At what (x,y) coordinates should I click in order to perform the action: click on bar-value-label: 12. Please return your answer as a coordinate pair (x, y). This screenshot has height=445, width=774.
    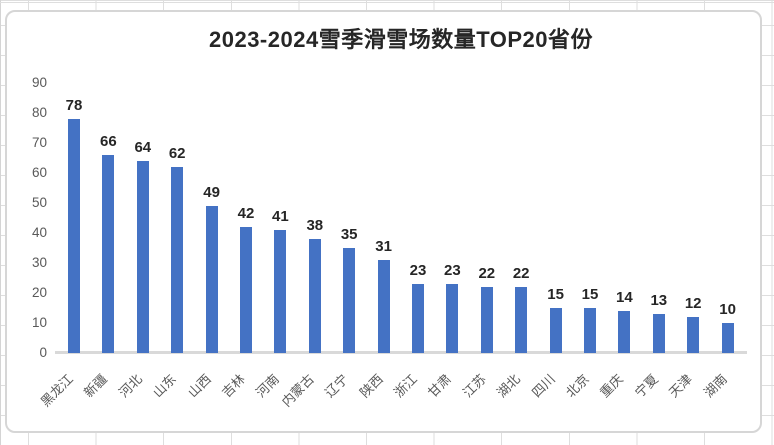
    Looking at the image, I should click on (693, 303).